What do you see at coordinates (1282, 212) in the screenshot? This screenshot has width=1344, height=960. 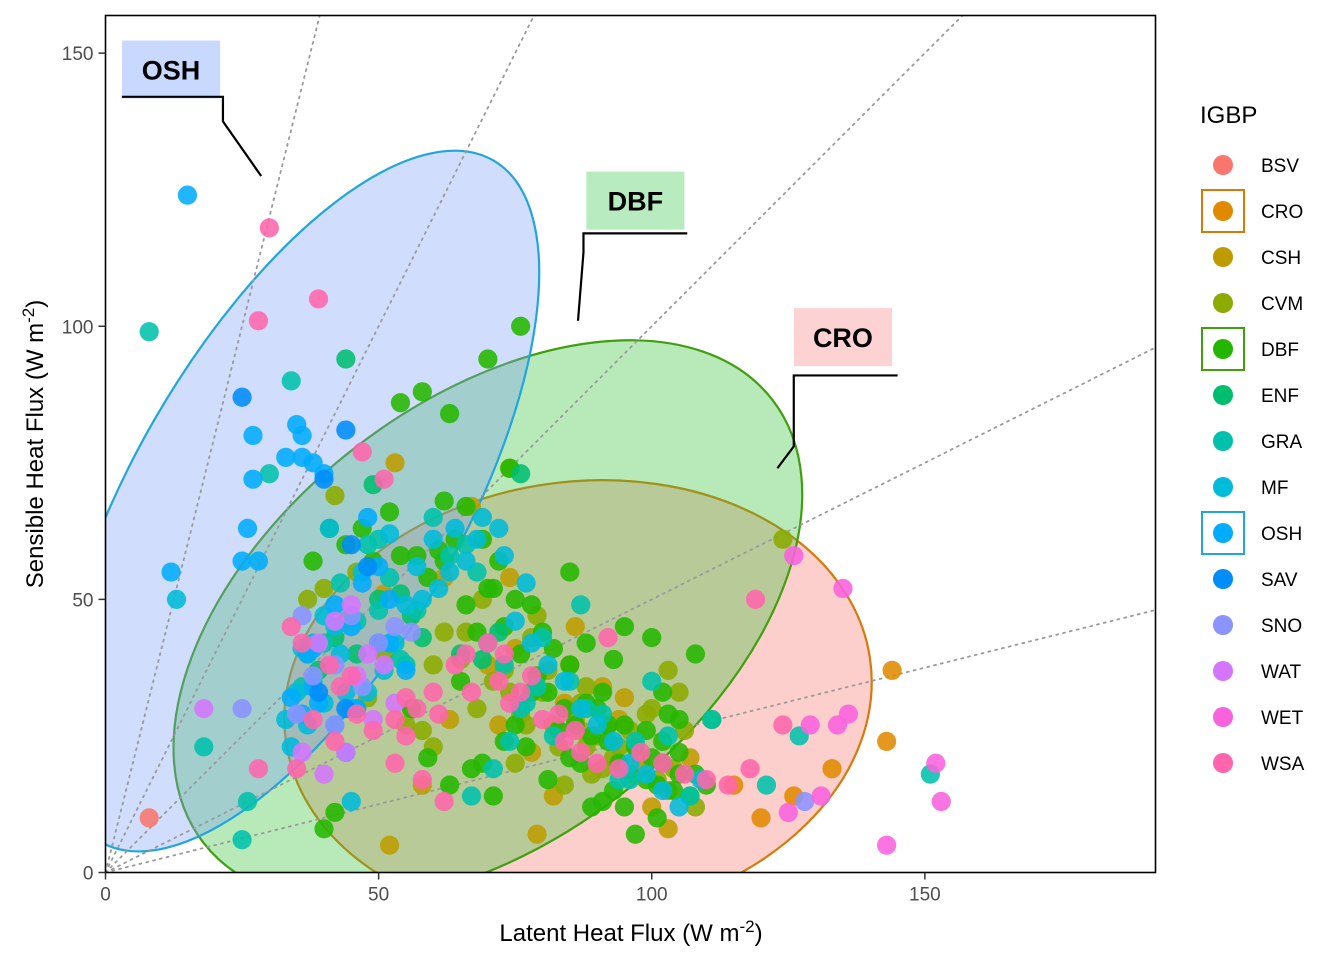 I see `legend-label: CRO` at bounding box center [1282, 212].